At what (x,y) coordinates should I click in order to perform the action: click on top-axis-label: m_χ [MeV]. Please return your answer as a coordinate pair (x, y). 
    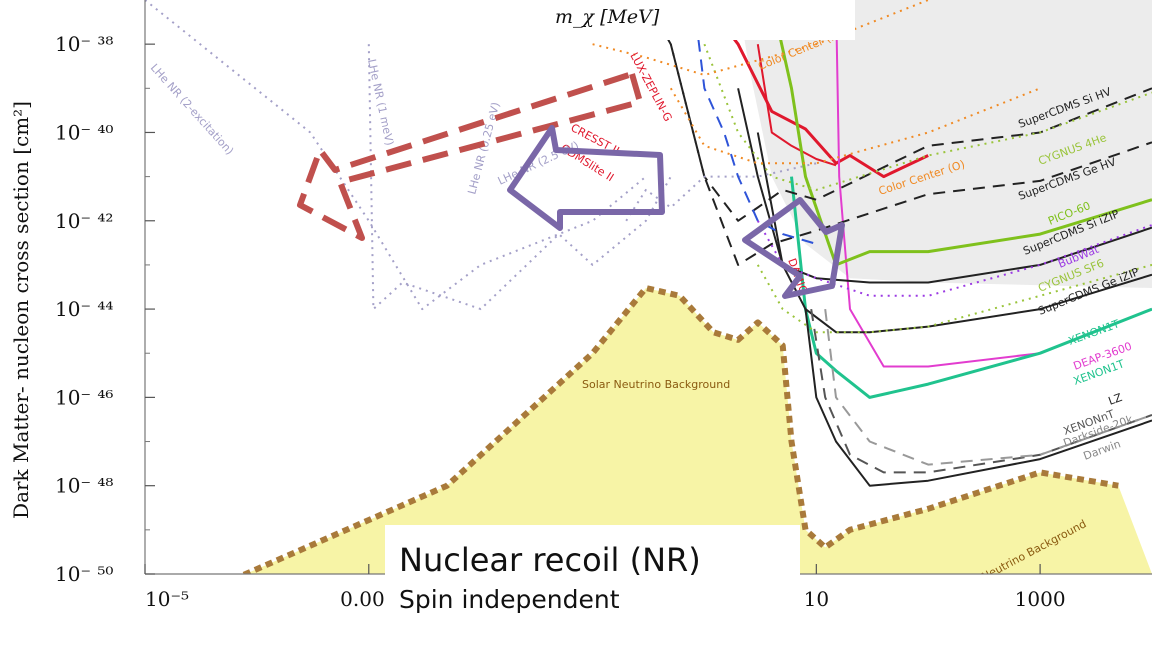
    Looking at the image, I should click on (607, 17).